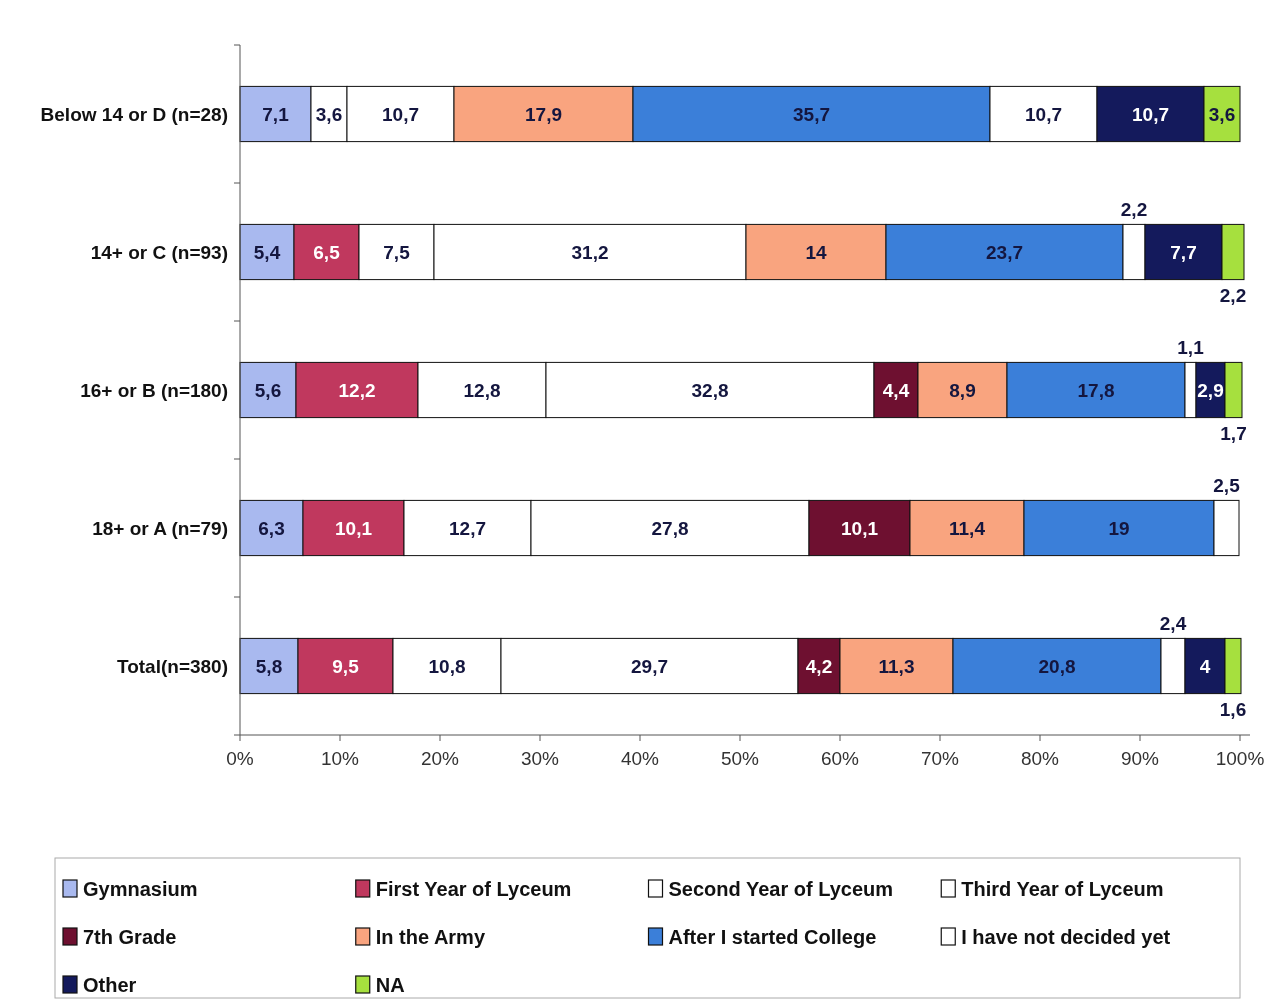 This screenshot has height=1002, width=1272. What do you see at coordinates (467, 528) in the screenshot?
I see `data-label: 12,7` at bounding box center [467, 528].